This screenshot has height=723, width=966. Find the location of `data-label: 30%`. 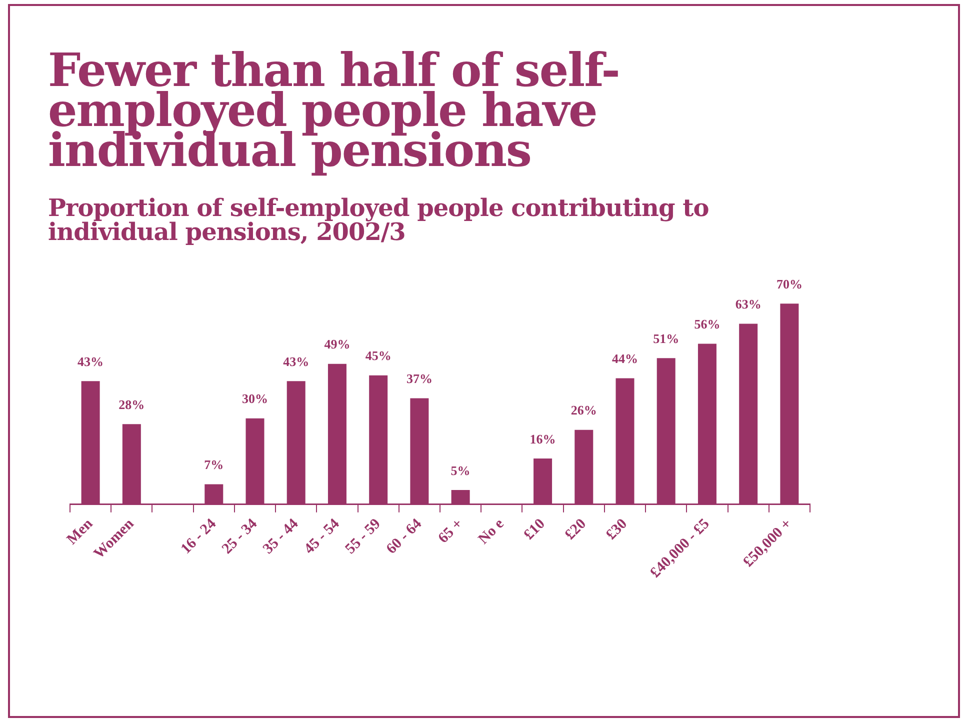

data-label: 30% is located at coordinates (255, 398).